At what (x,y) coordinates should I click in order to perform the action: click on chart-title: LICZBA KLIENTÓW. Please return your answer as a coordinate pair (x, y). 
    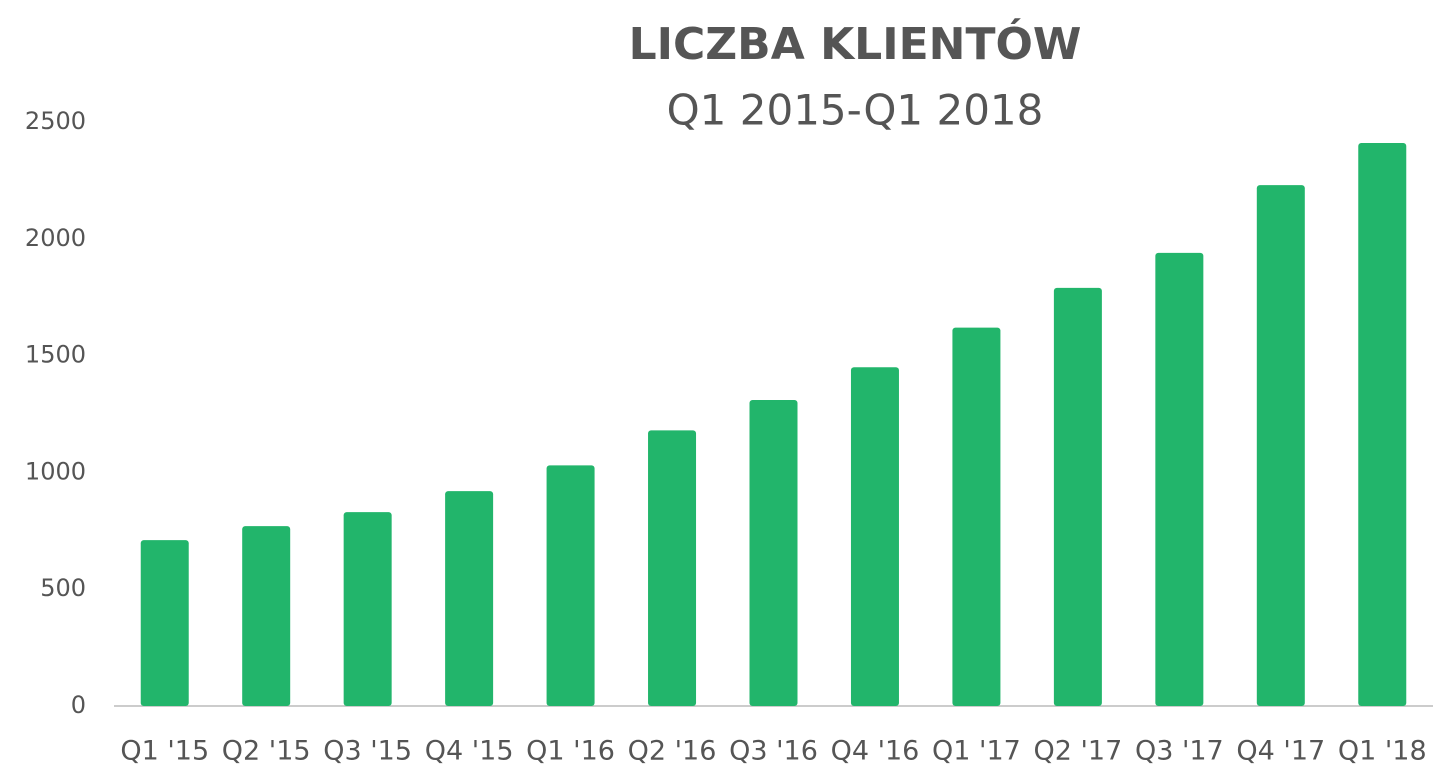
    Looking at the image, I should click on (855, 43).